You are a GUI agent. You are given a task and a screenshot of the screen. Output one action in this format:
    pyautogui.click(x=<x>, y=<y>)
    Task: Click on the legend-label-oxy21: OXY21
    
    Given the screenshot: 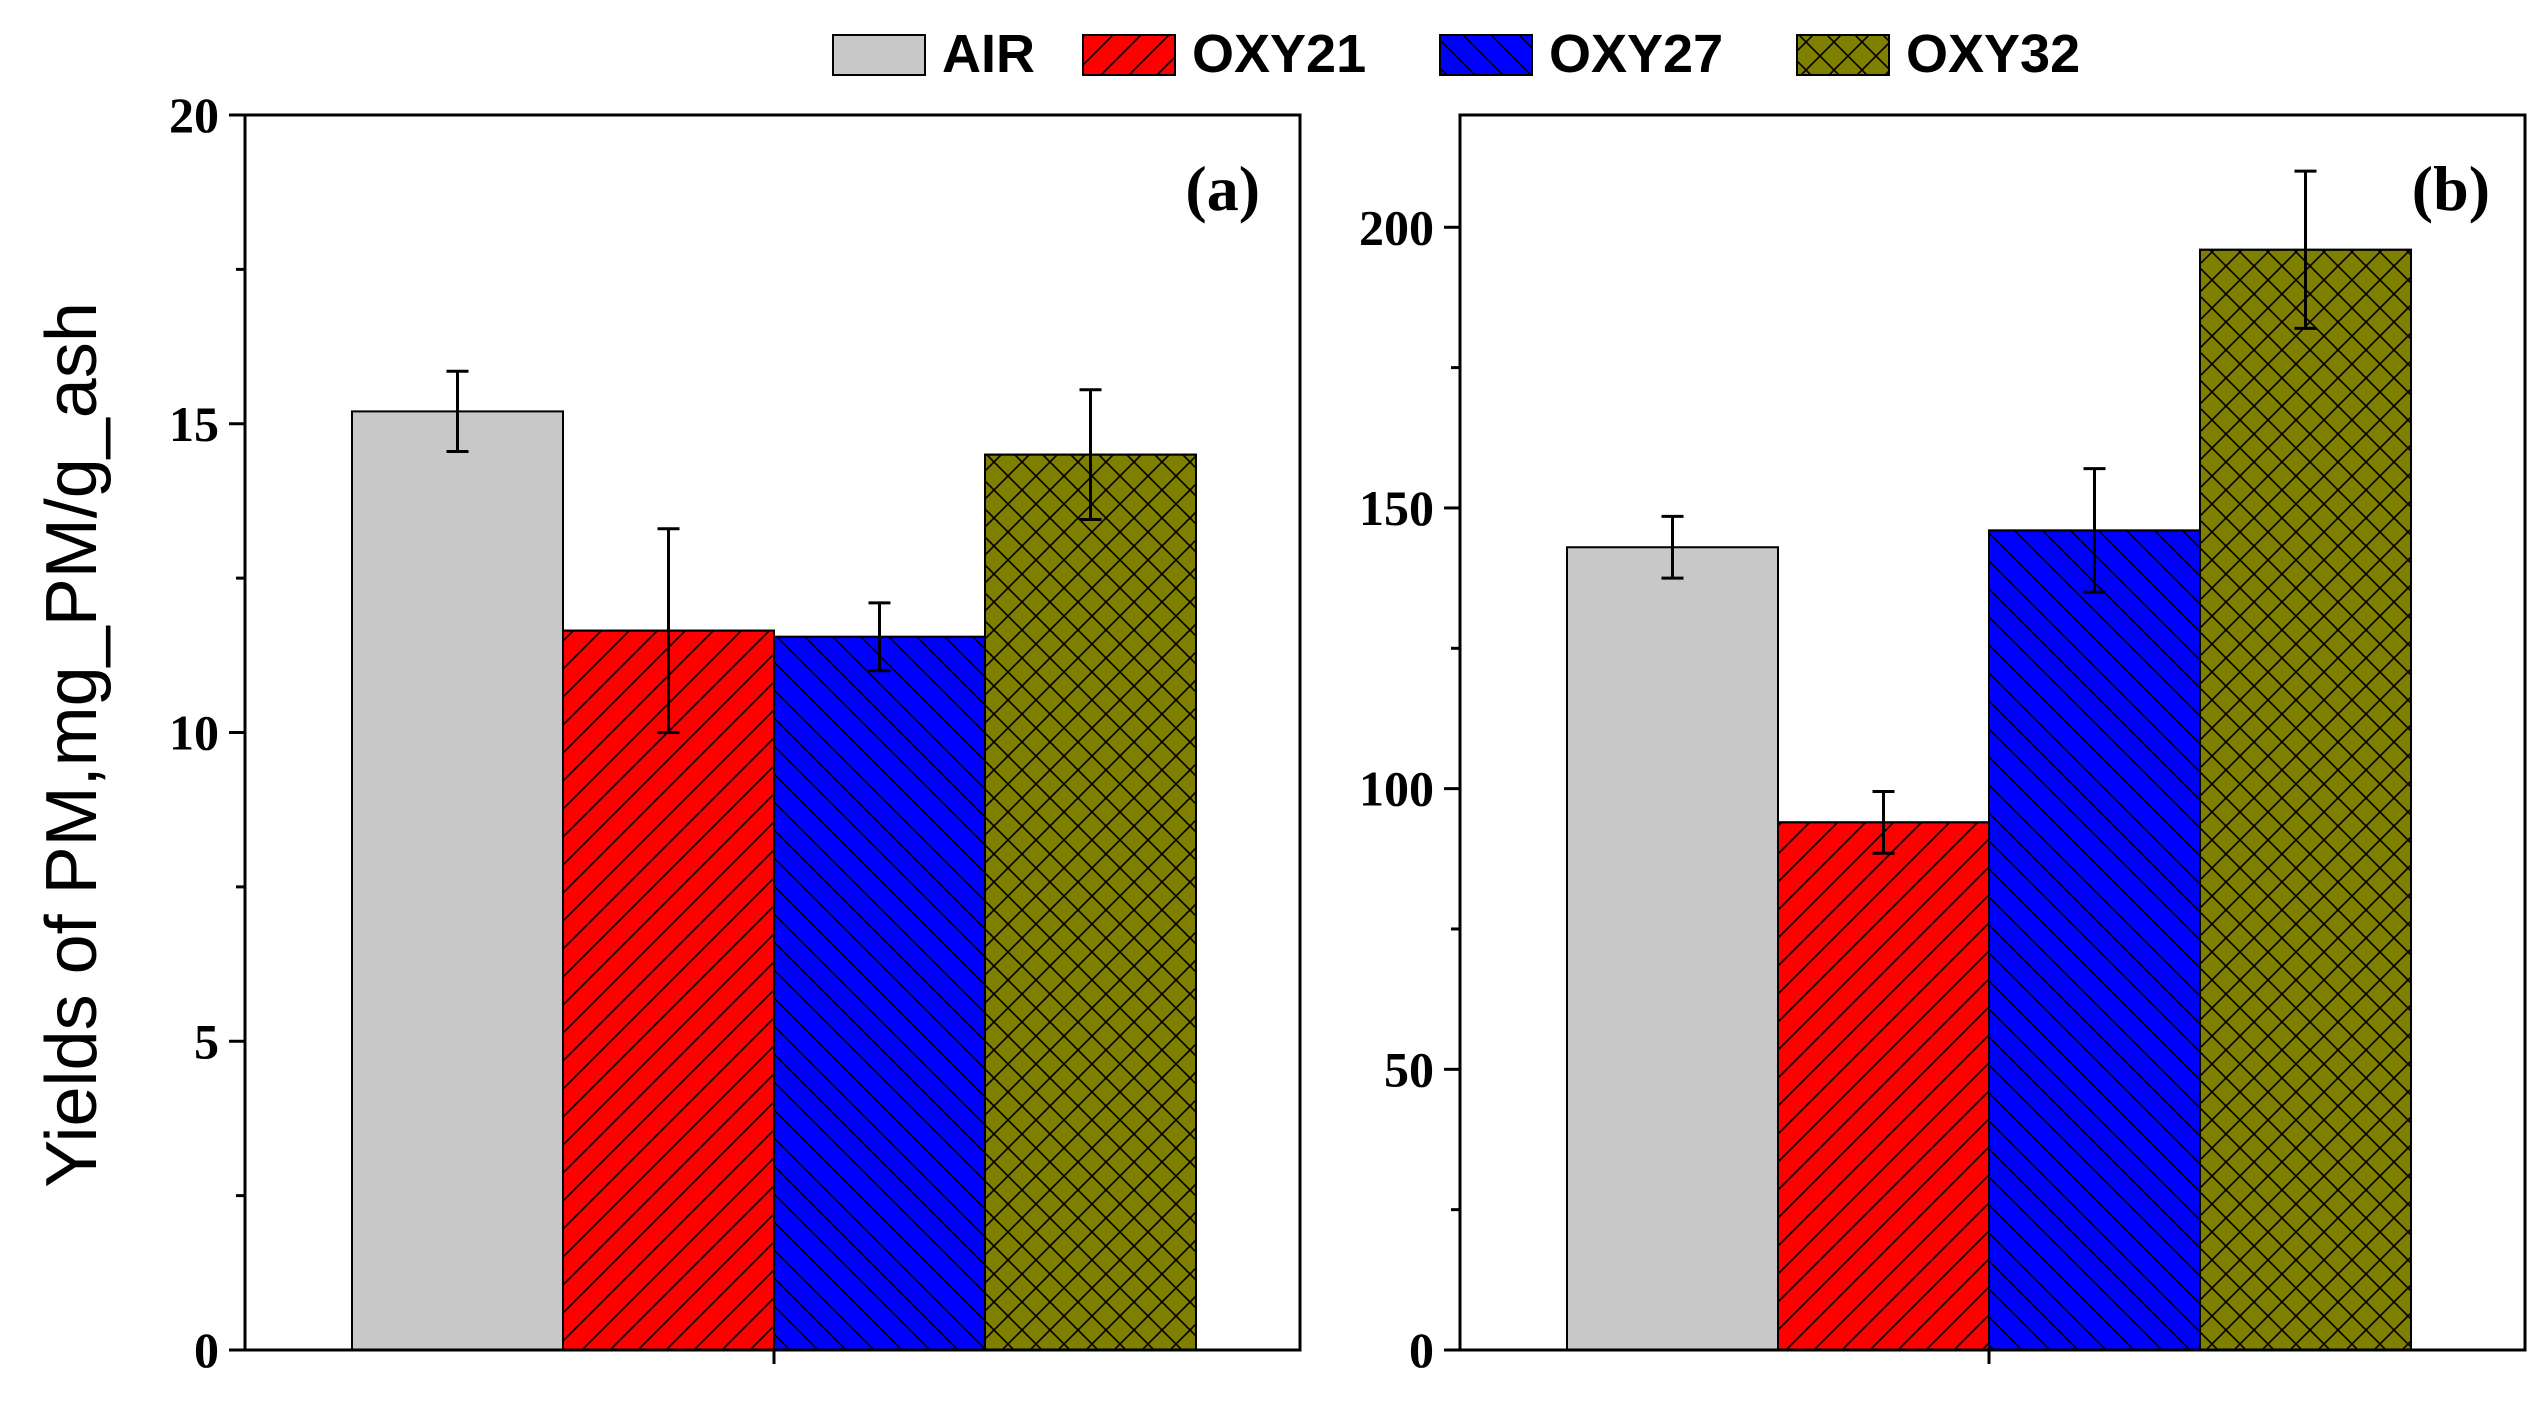 What is the action you would take?
    pyautogui.click(x=1279, y=54)
    